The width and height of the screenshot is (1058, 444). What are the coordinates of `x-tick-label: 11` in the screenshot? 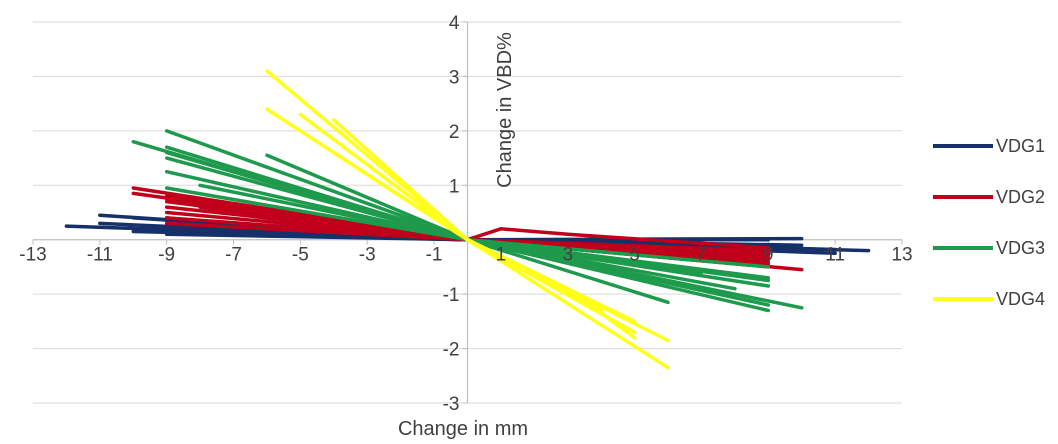 It's located at (835, 255).